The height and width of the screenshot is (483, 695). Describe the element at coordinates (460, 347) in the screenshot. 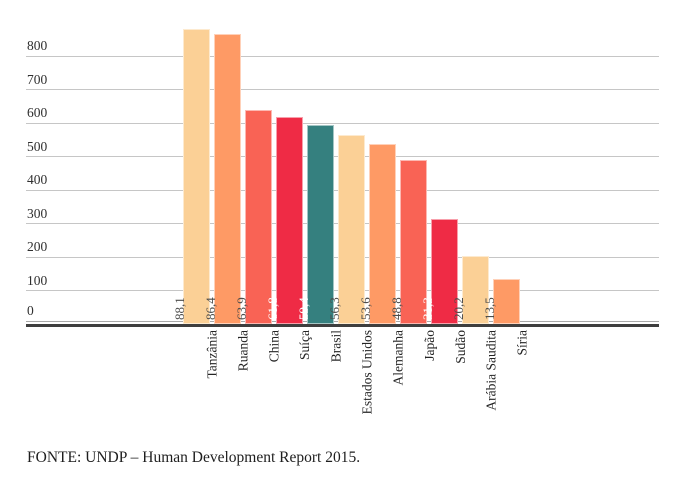

I see `x-axis-label-sudao: Sudão` at that location.